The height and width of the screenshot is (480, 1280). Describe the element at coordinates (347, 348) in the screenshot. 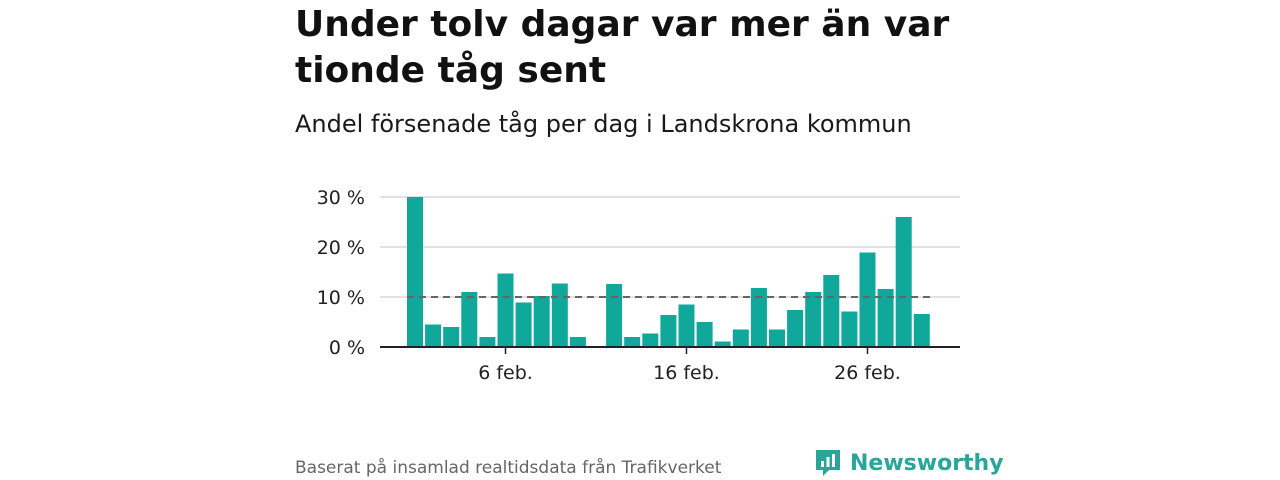

I see `y-tick-label: 0 %` at that location.